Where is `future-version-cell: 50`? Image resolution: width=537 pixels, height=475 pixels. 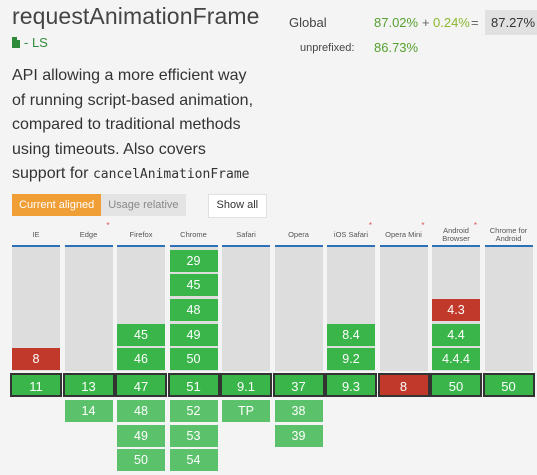
future-version-cell: 50 is located at coordinates (141, 460).